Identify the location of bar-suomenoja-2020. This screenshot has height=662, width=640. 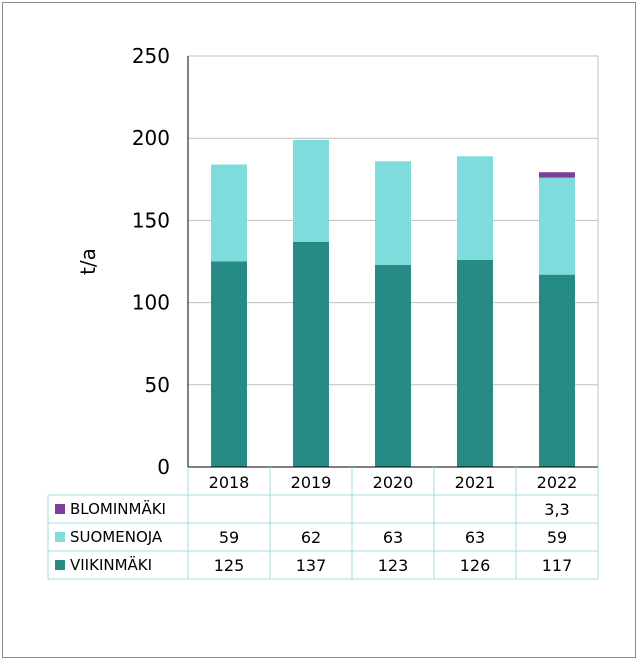
(393, 213).